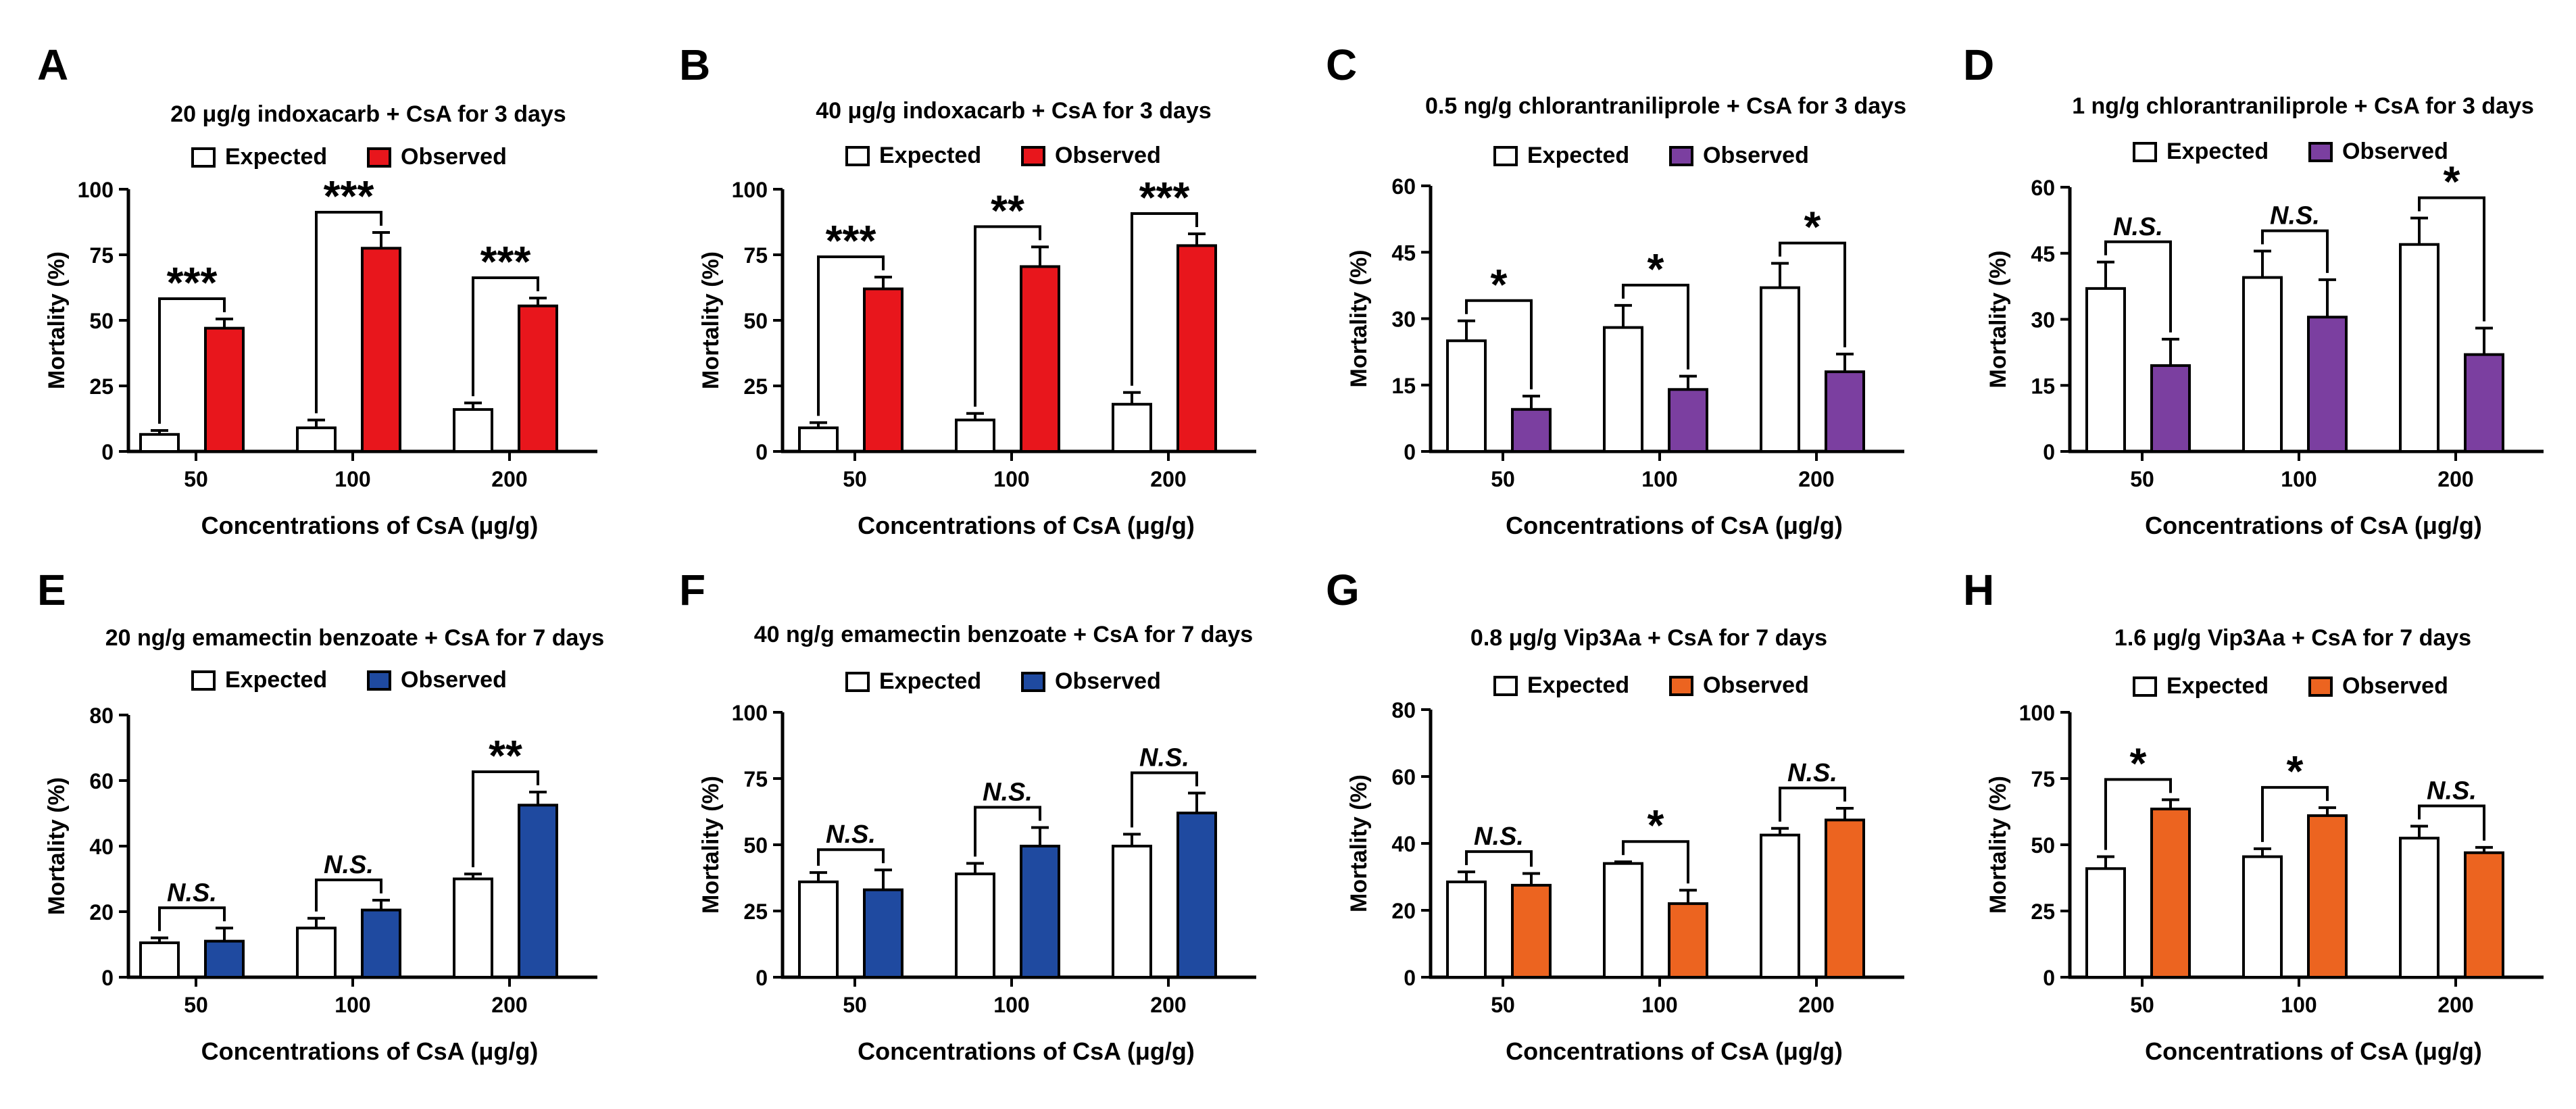 The width and height of the screenshot is (2576, 1109). I want to click on panel-letter: H, so click(1979, 590).